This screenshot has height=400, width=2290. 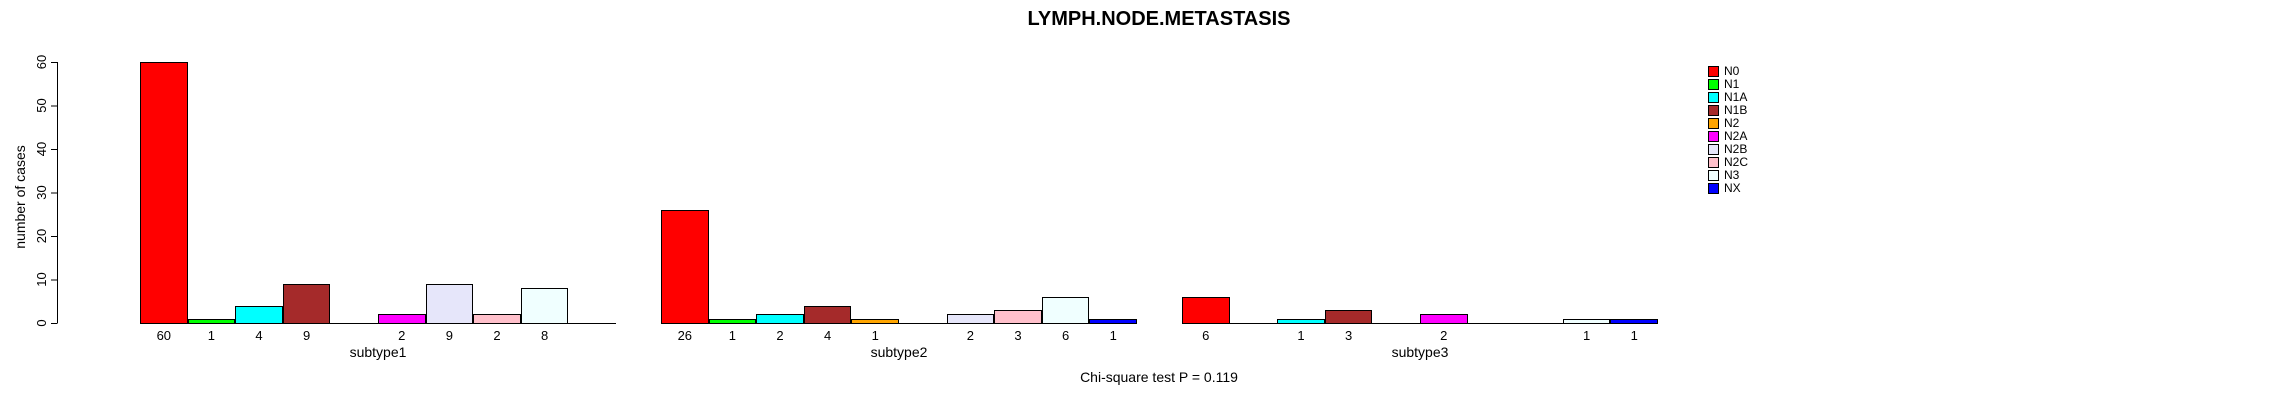 What do you see at coordinates (780, 319) in the screenshot?
I see `bar-subtype2-N1A` at bounding box center [780, 319].